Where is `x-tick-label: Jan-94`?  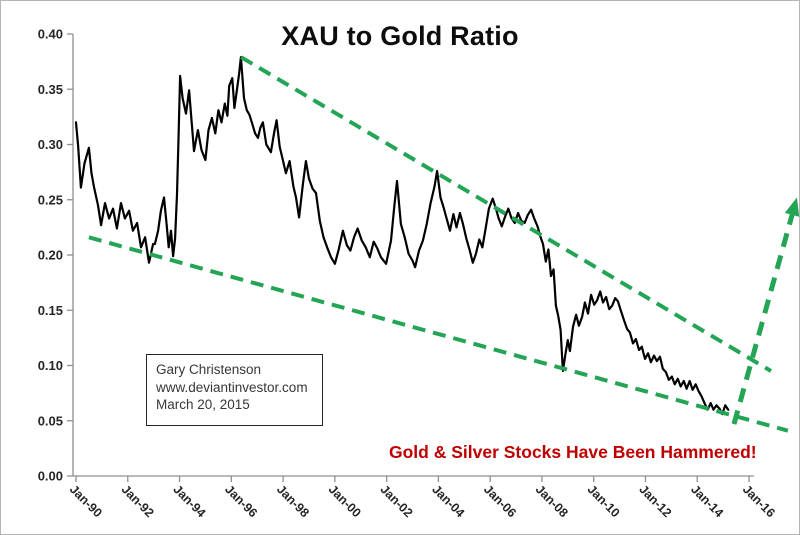 x-tick-label: Jan-94 is located at coordinates (189, 501).